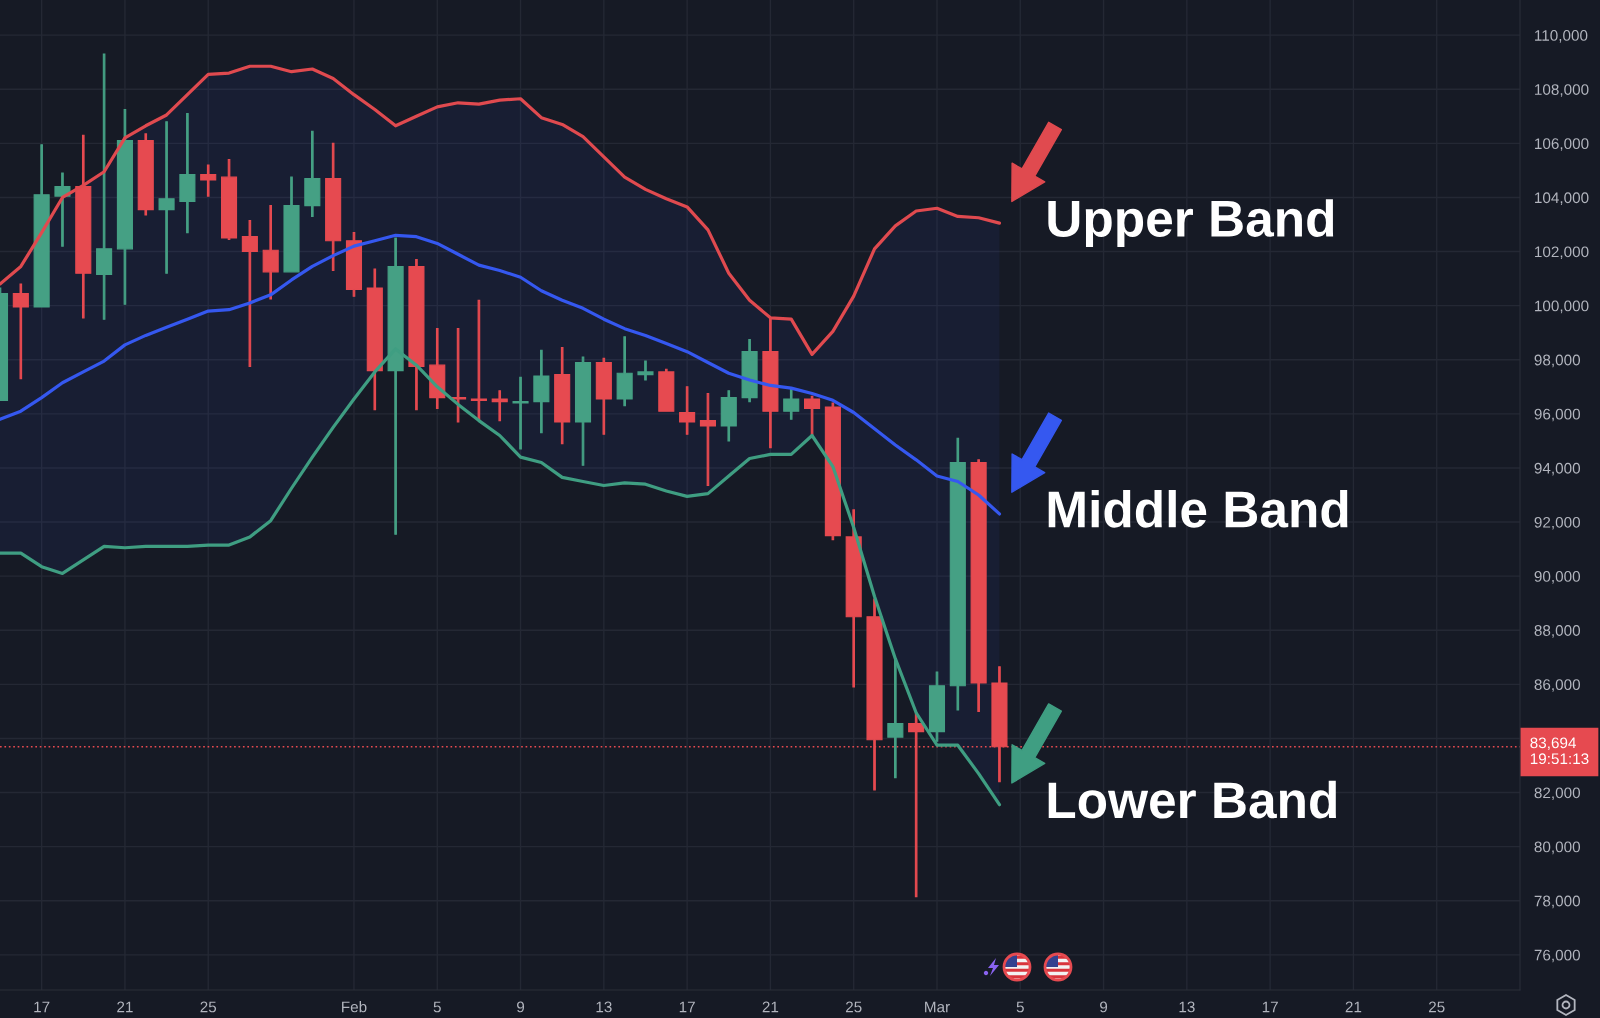 The height and width of the screenshot is (1018, 1600). What do you see at coordinates (1198, 508) in the screenshot?
I see `legend-label: Middle Band` at bounding box center [1198, 508].